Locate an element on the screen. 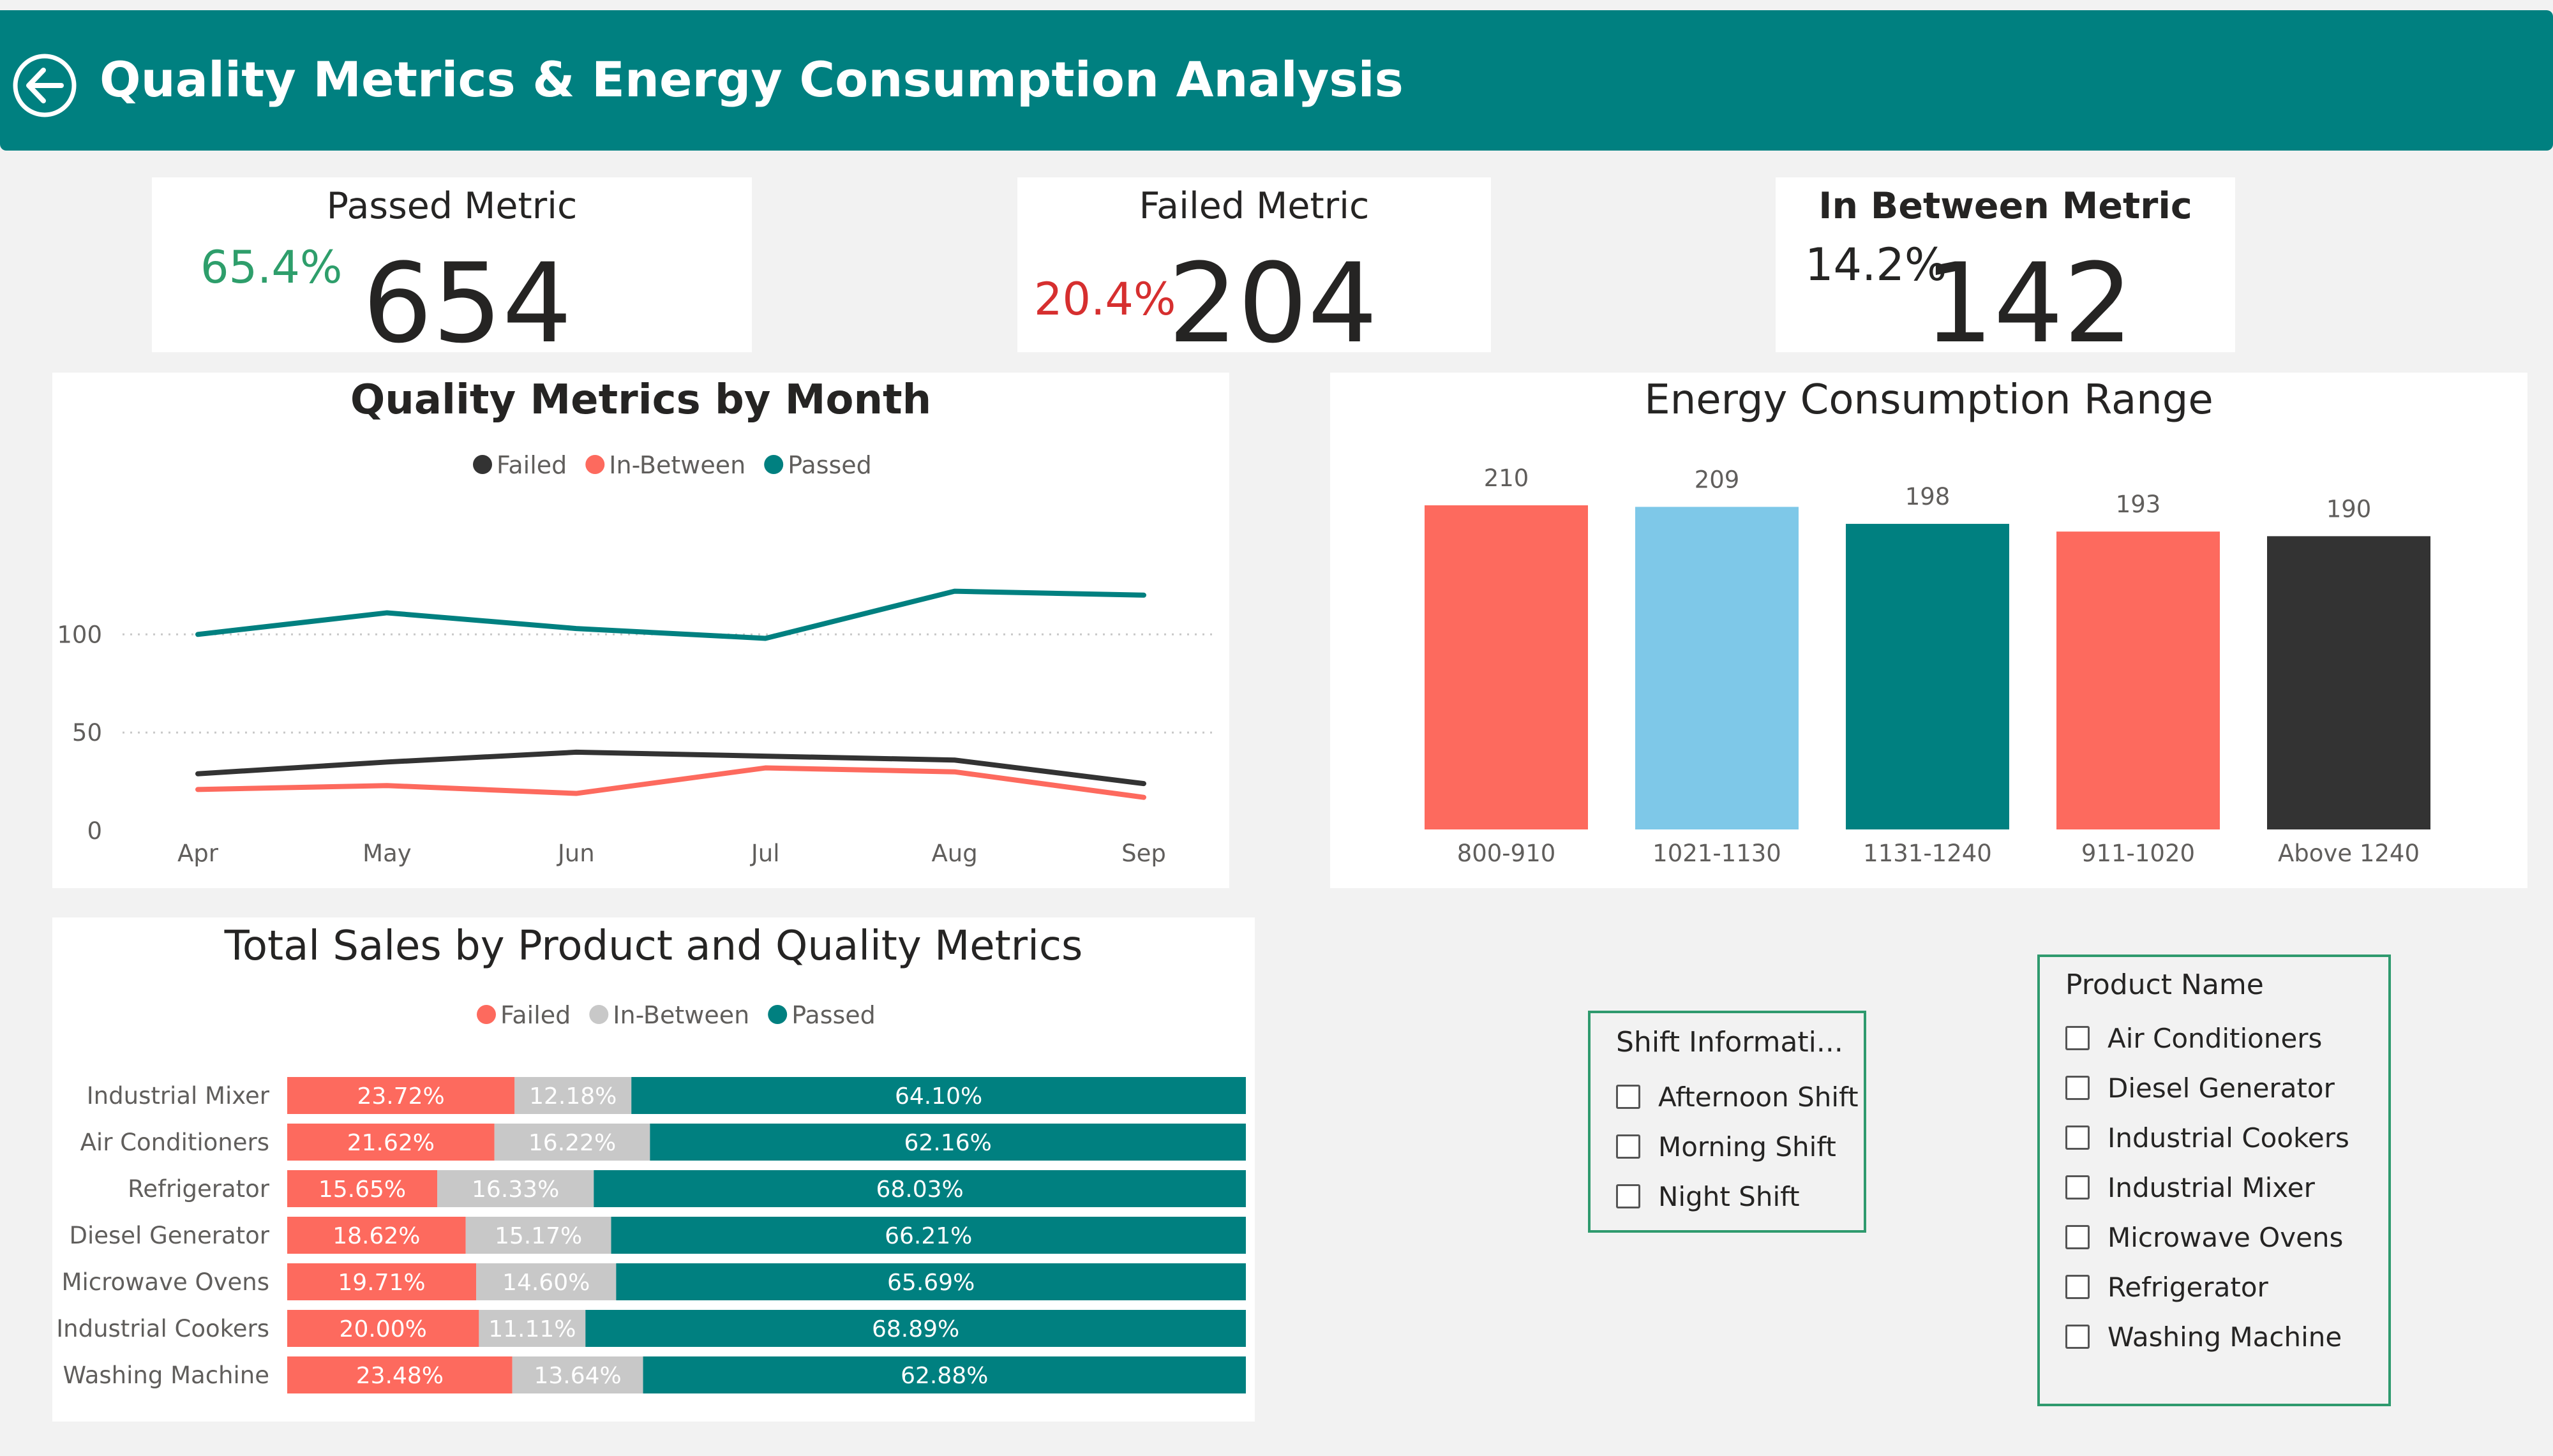 Image resolution: width=2553 pixels, height=1456 pixels. segment-value-label: 23.48% is located at coordinates (400, 1376).